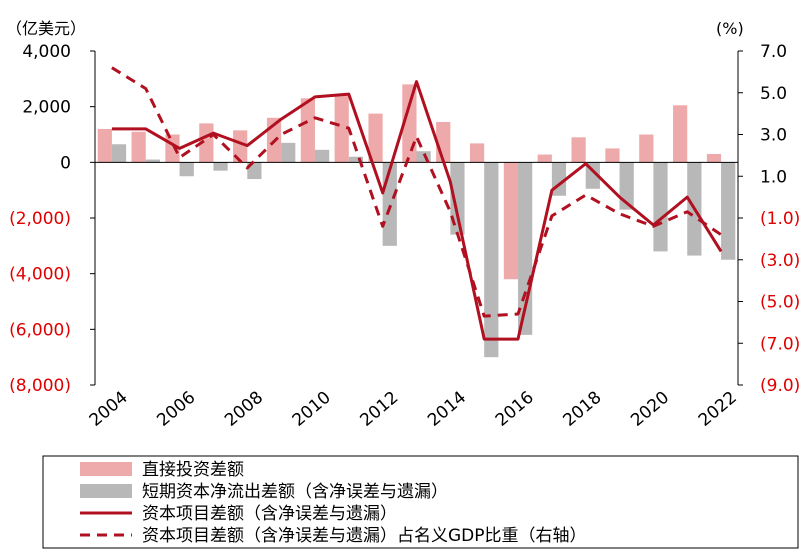 Image resolution: width=809 pixels, height=557 pixels. Describe the element at coordinates (773, 52) in the screenshot. I see `right-tick-label: 7.0` at that location.